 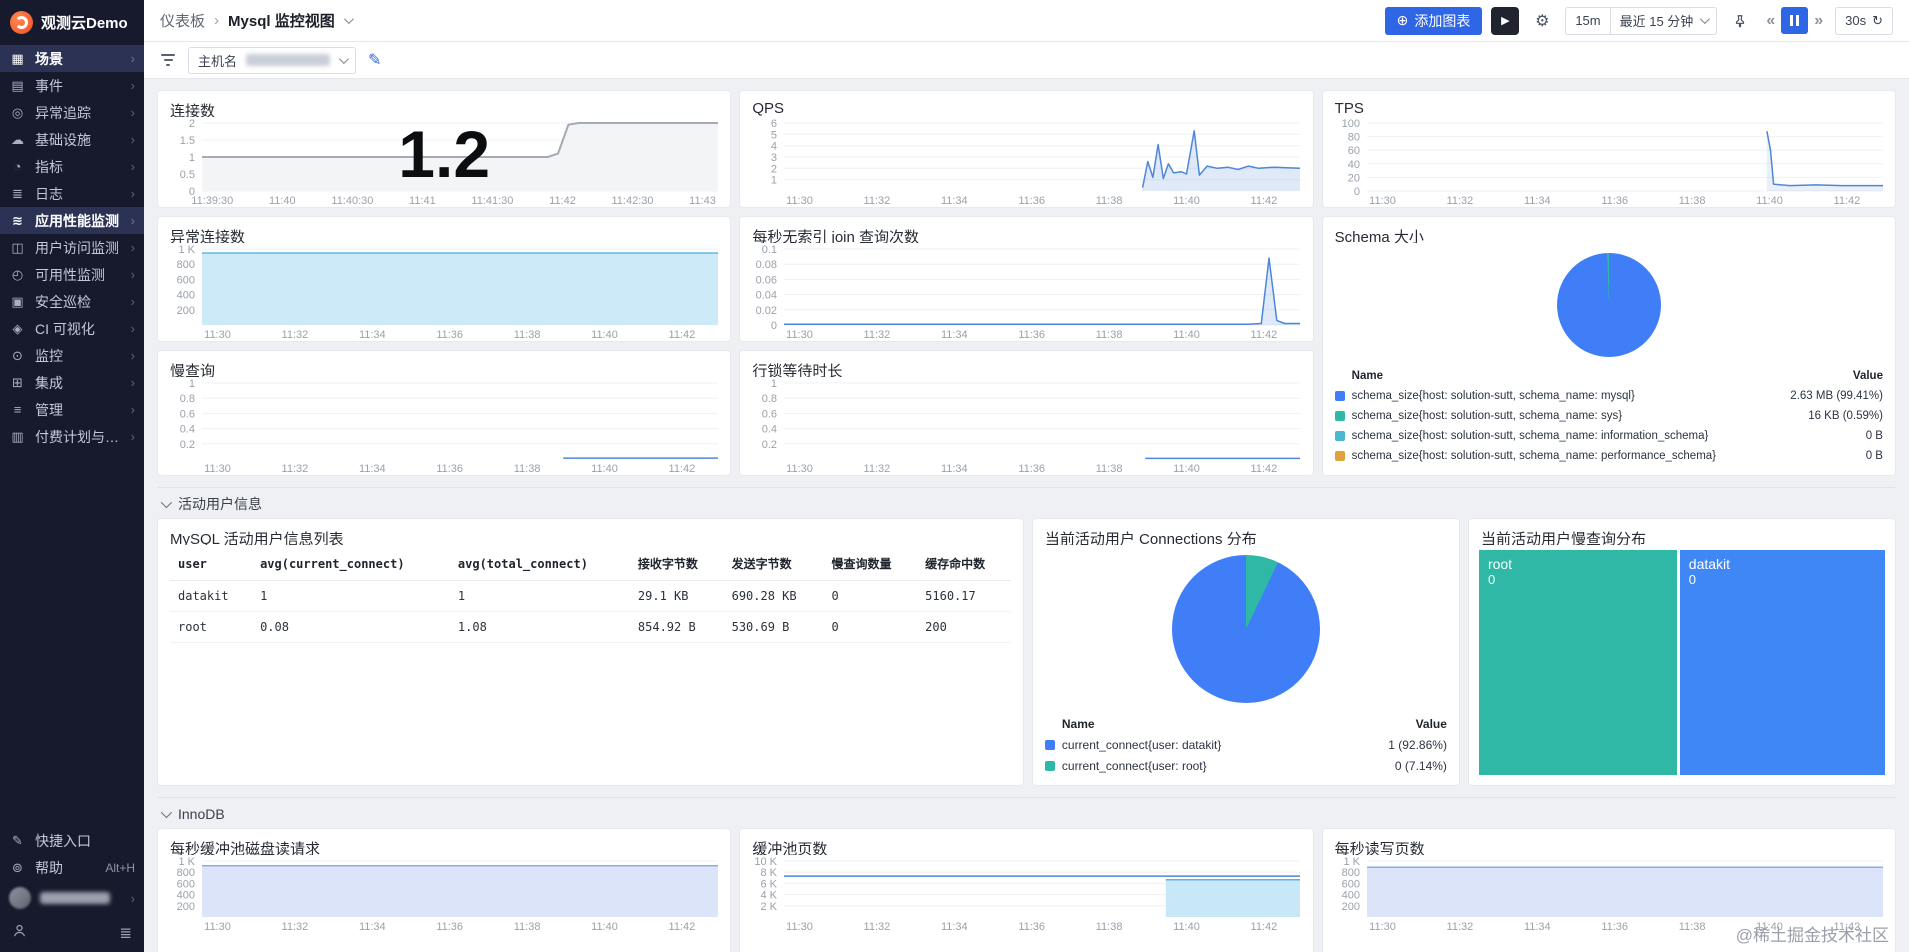 I want to click on sidebar-item-management: ≡ 管理 ›, so click(x=72, y=409).